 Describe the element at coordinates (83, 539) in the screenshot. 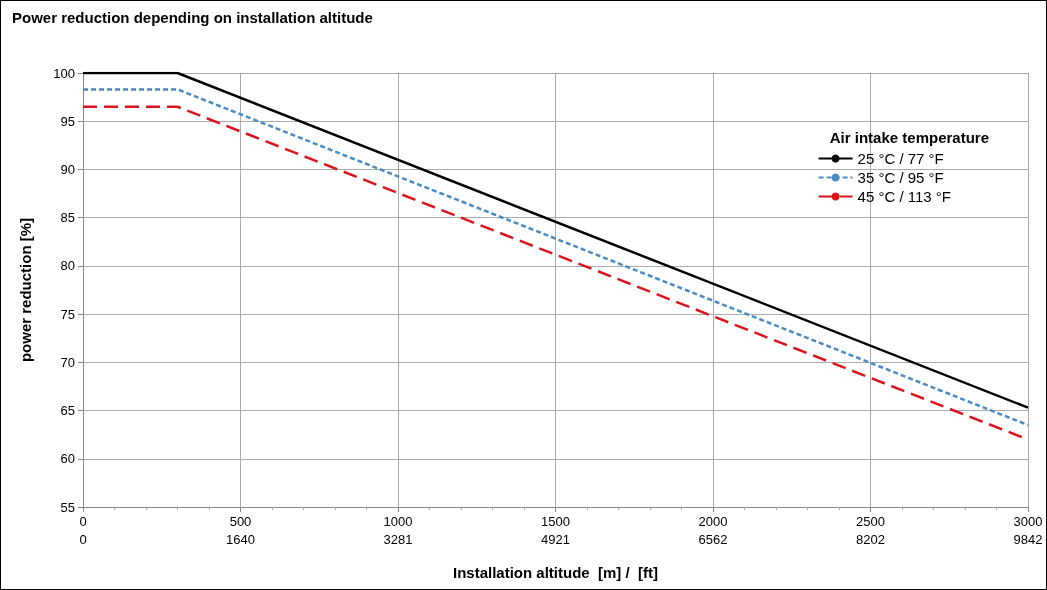

I see `x2-tick-label: 0` at that location.